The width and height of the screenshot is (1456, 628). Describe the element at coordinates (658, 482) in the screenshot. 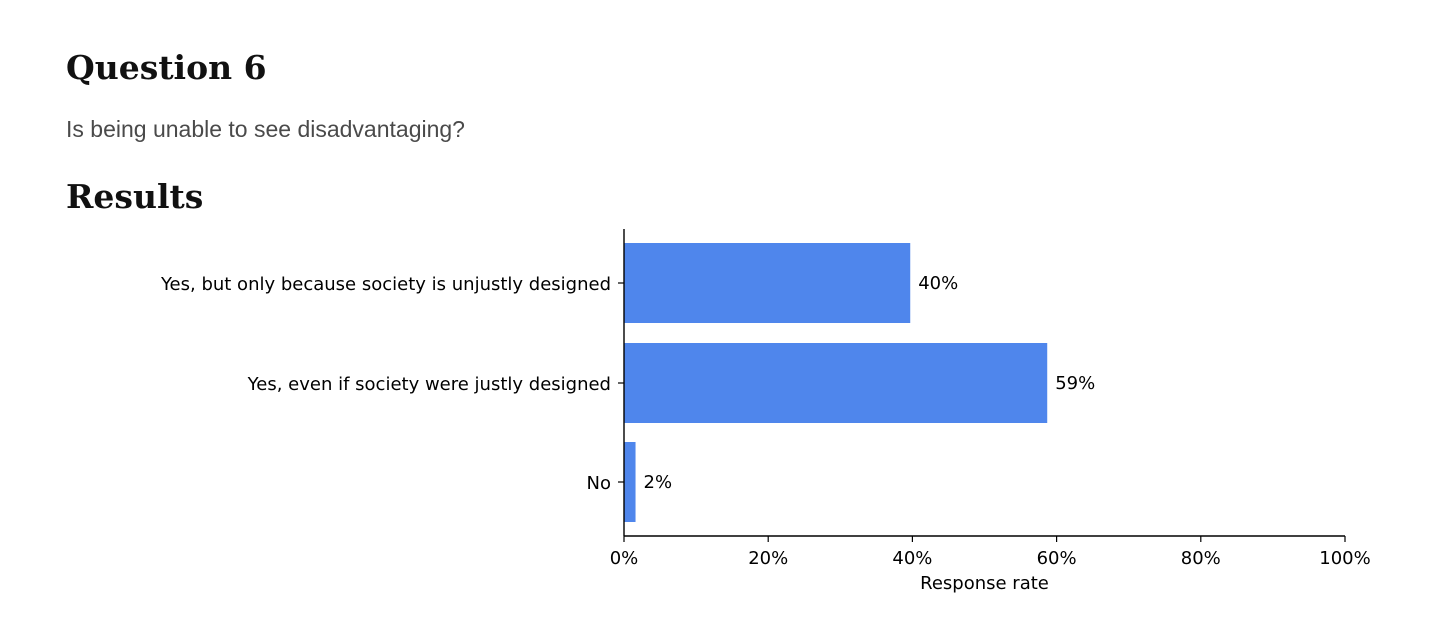

I see `bar-value-label: 2%` at that location.